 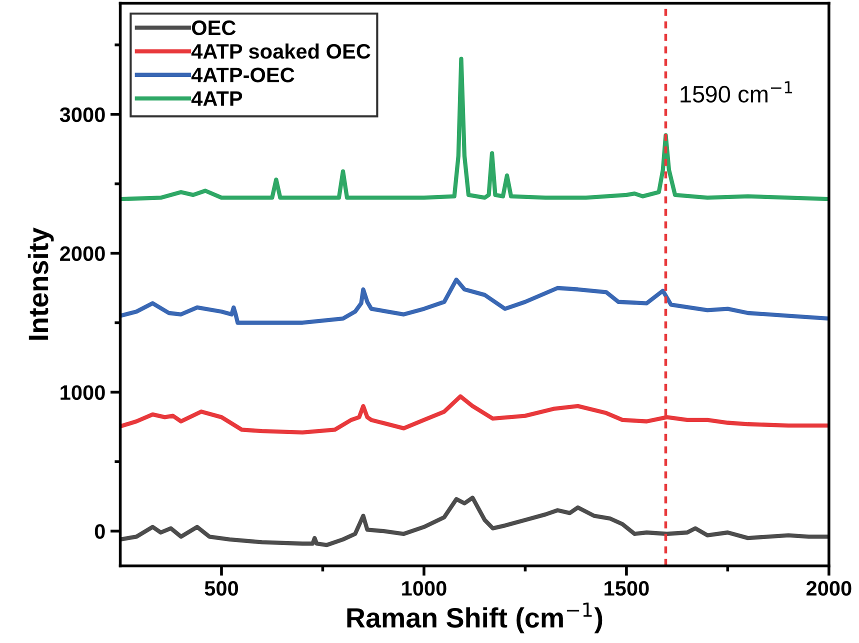 I want to click on y-axis-title: Intensity, so click(x=41, y=284).